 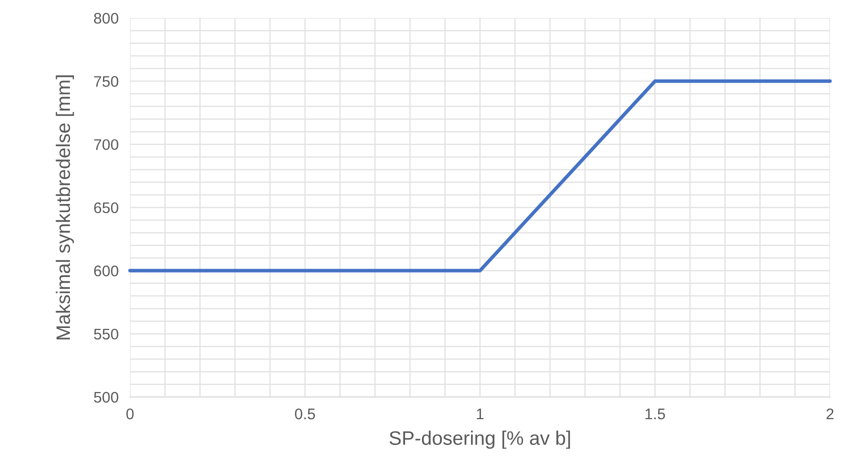 What do you see at coordinates (130, 414) in the screenshot?
I see `x-tick-label: 0` at bounding box center [130, 414].